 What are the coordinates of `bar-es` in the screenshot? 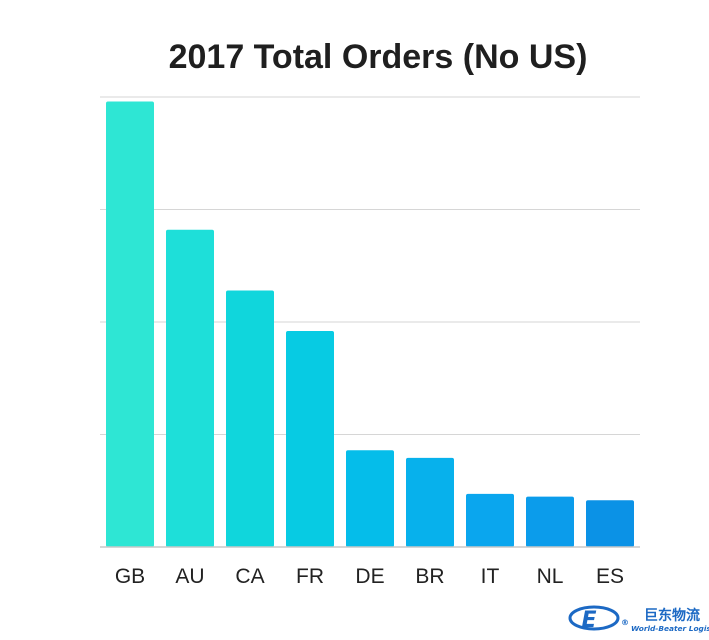 It's located at (610, 523).